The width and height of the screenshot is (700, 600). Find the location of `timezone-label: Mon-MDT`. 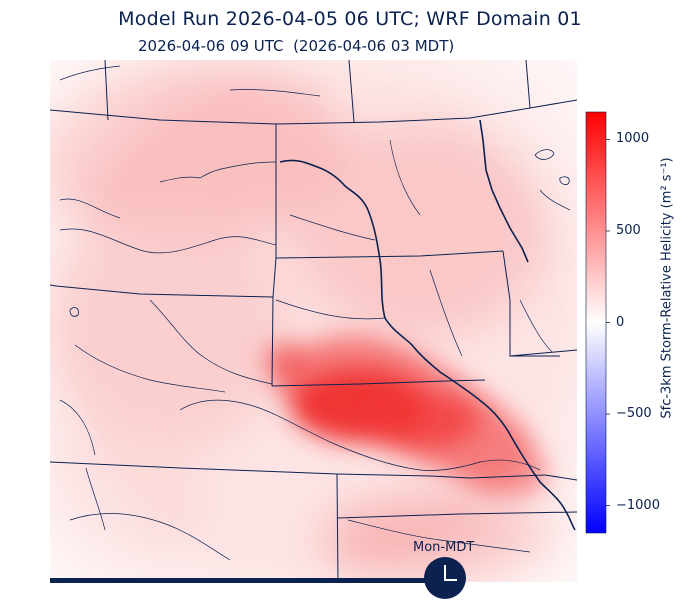

timezone-label: Mon-MDT is located at coordinates (444, 547).